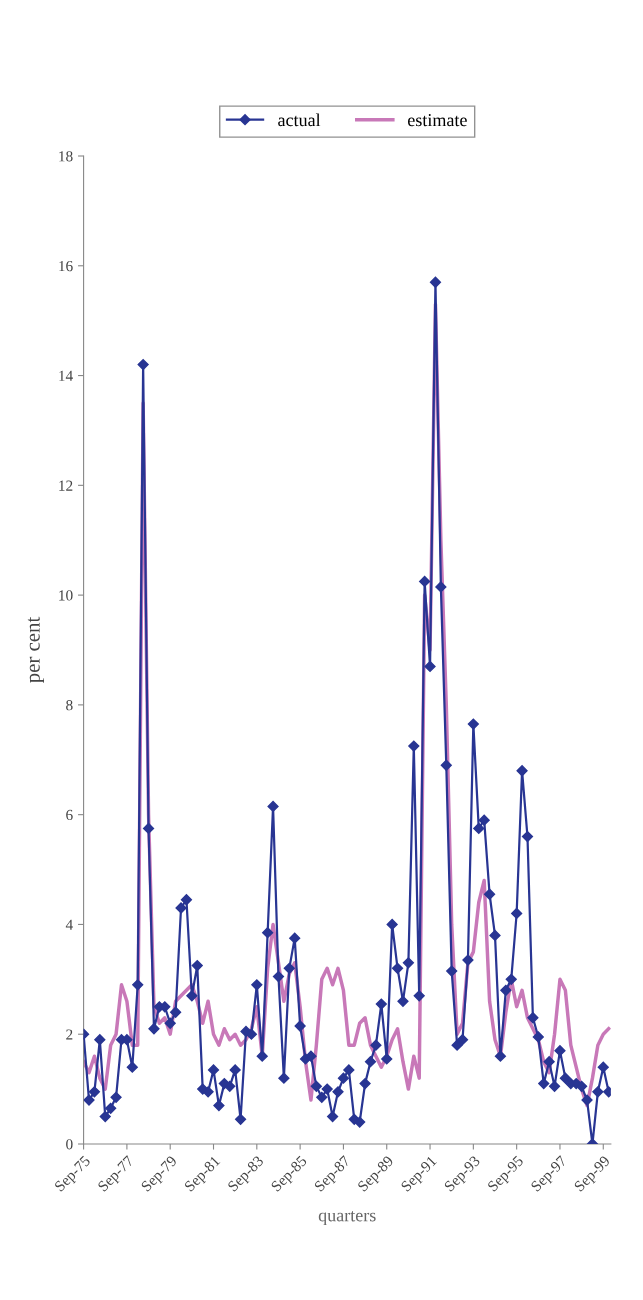  What do you see at coordinates (66, 595) in the screenshot?
I see `y-tick-label: 10` at bounding box center [66, 595].